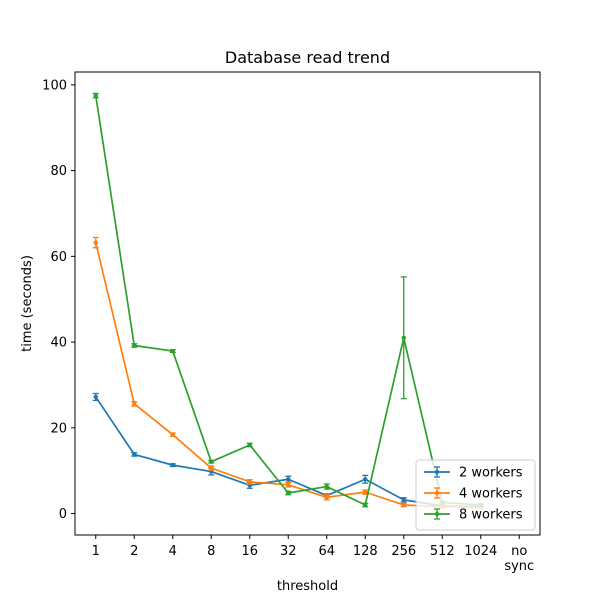  What do you see at coordinates (58, 257) in the screenshot?
I see `y-tick-label: 60` at bounding box center [58, 257].